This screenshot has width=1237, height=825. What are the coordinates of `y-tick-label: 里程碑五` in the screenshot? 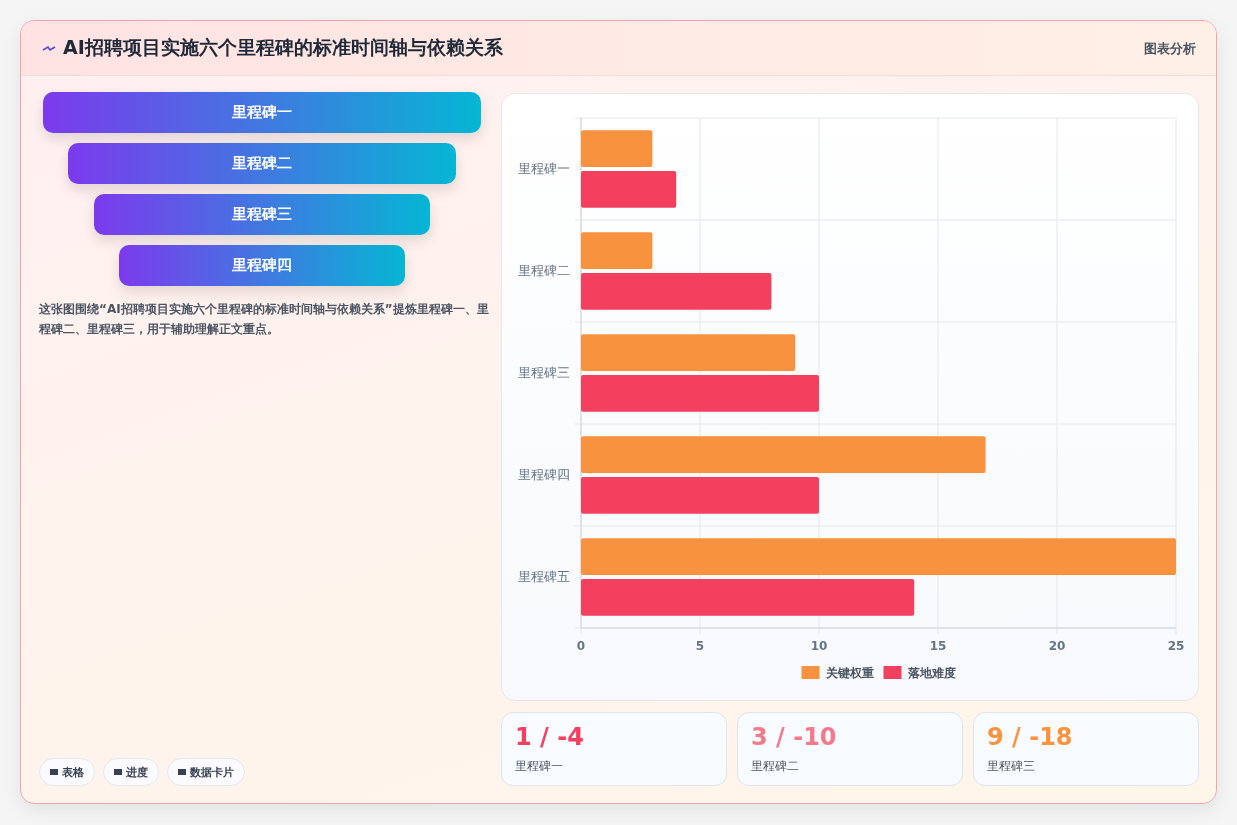 It's located at (544, 576).